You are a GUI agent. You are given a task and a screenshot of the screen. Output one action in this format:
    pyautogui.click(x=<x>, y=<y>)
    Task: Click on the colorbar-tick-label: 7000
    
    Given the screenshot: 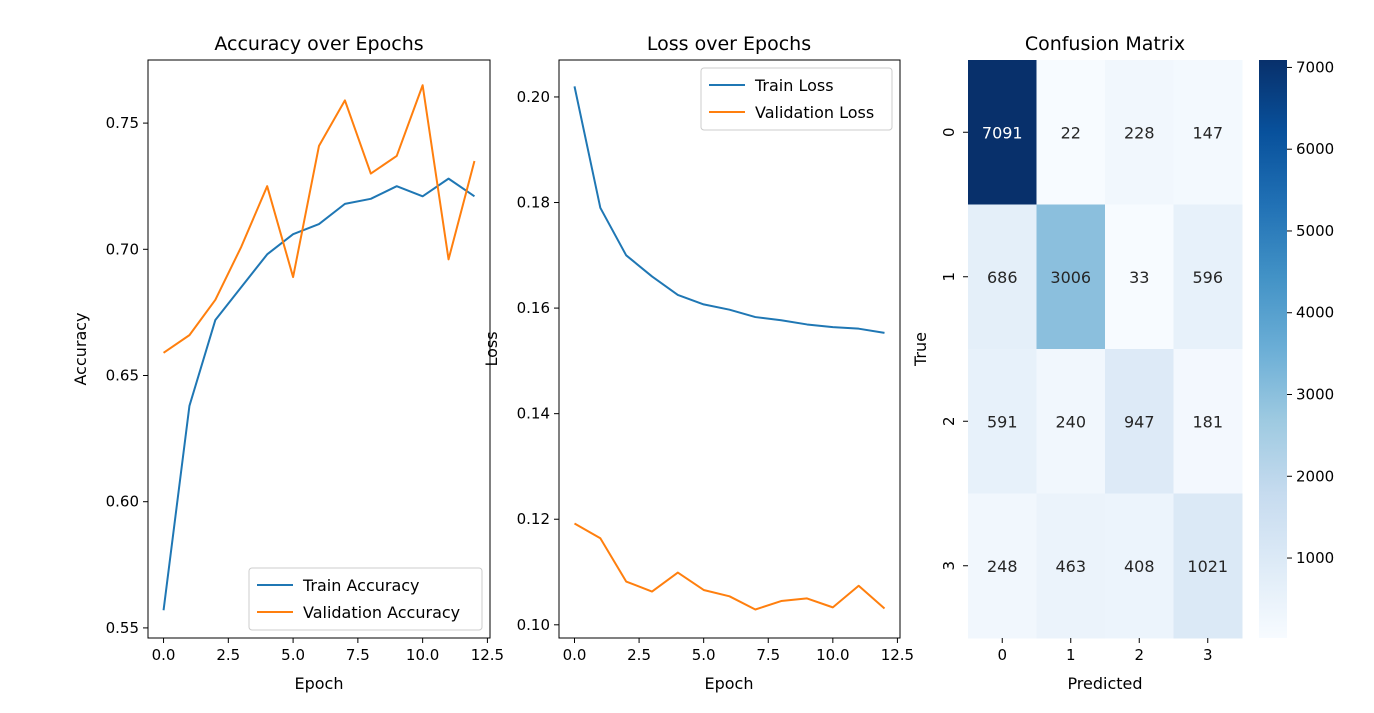 What is the action you would take?
    pyautogui.click(x=1315, y=67)
    